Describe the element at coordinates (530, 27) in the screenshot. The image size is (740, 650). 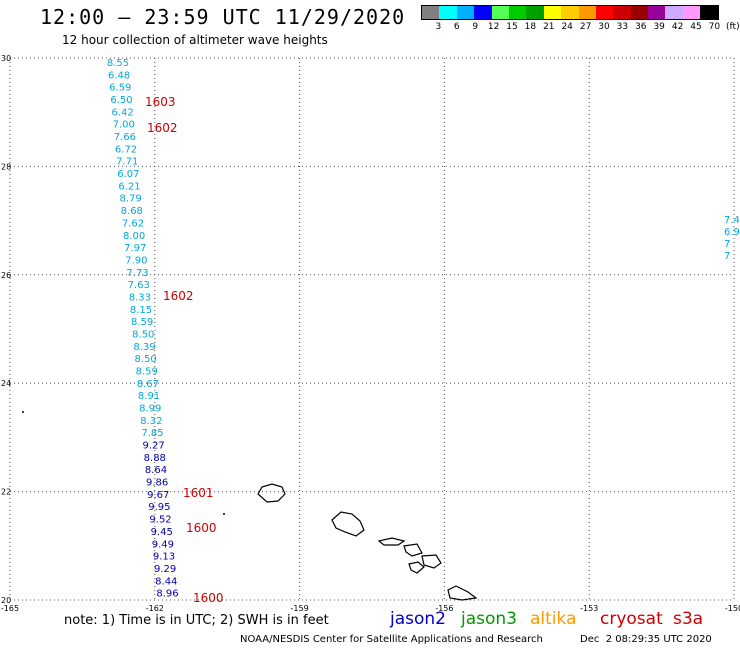
I see `color-legend-label: 18` at that location.